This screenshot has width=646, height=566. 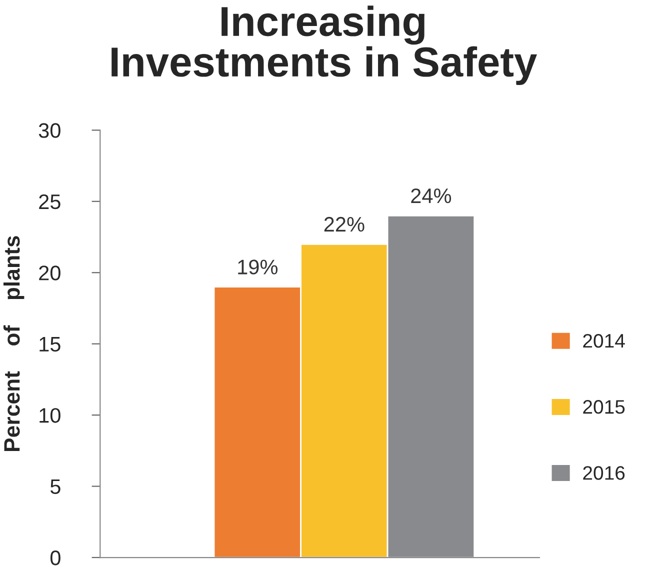 What do you see at coordinates (50, 344) in the screenshot?
I see `y-tick-label: 15` at bounding box center [50, 344].